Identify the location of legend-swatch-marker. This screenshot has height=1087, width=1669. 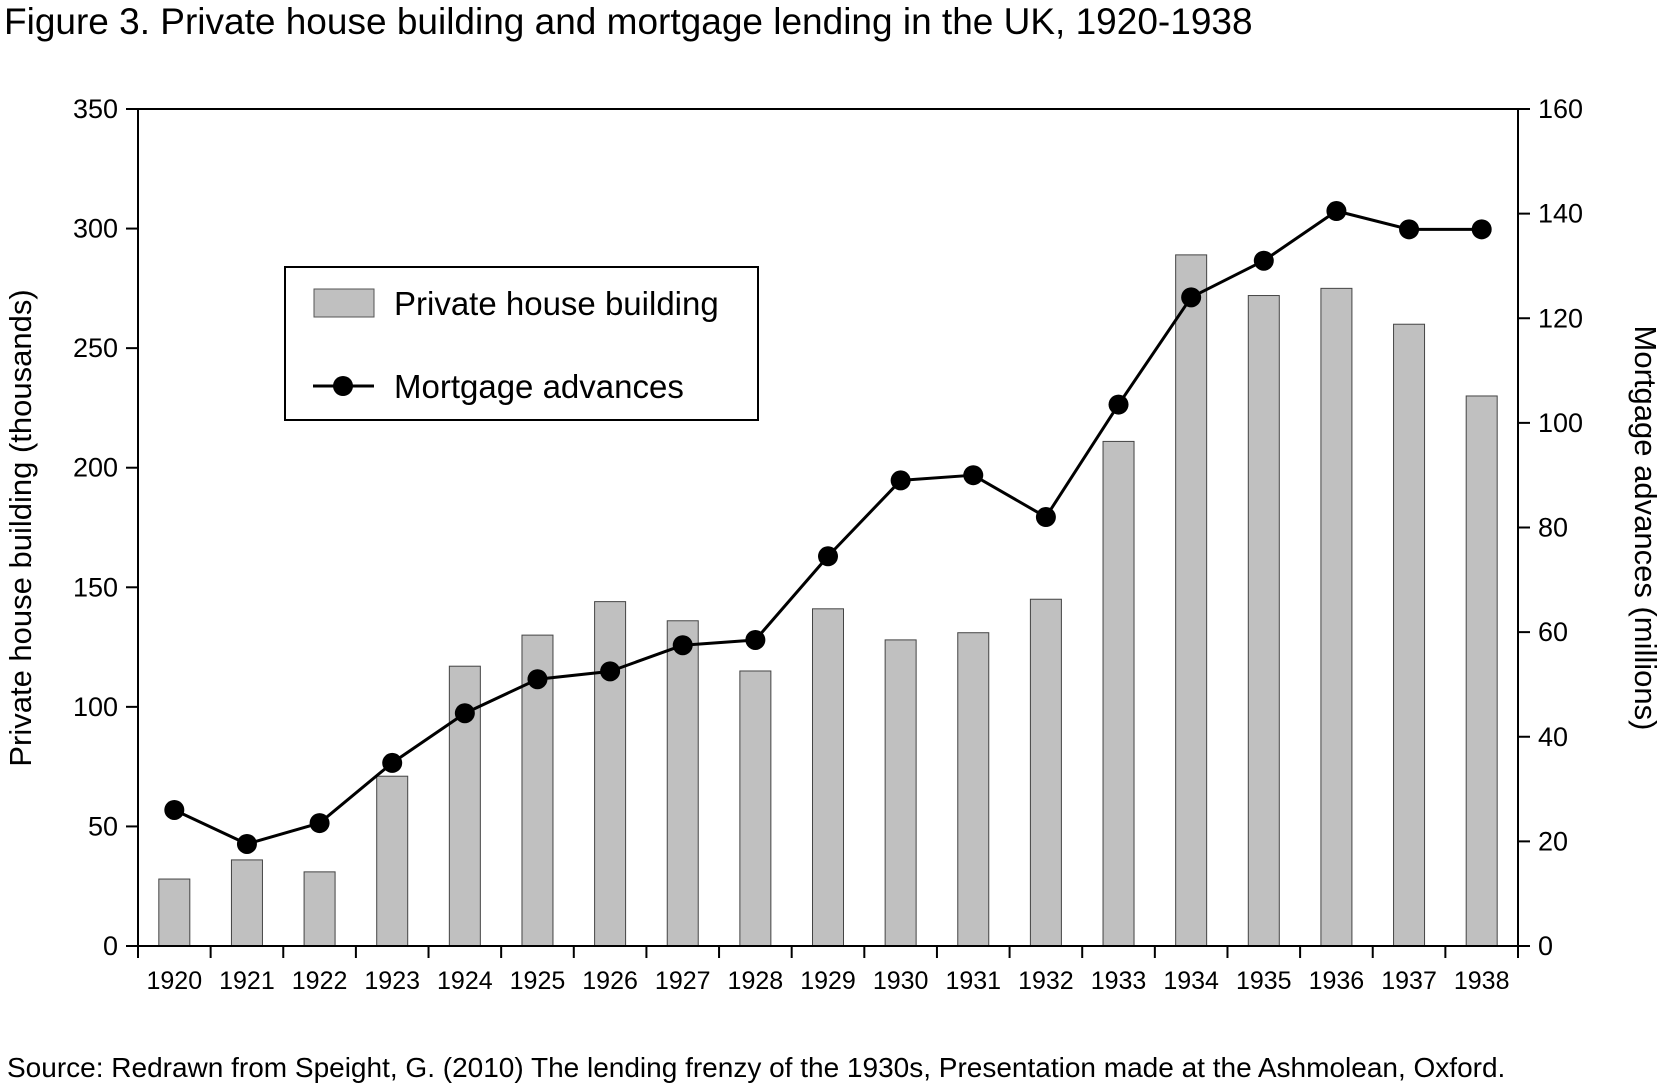
(343, 386).